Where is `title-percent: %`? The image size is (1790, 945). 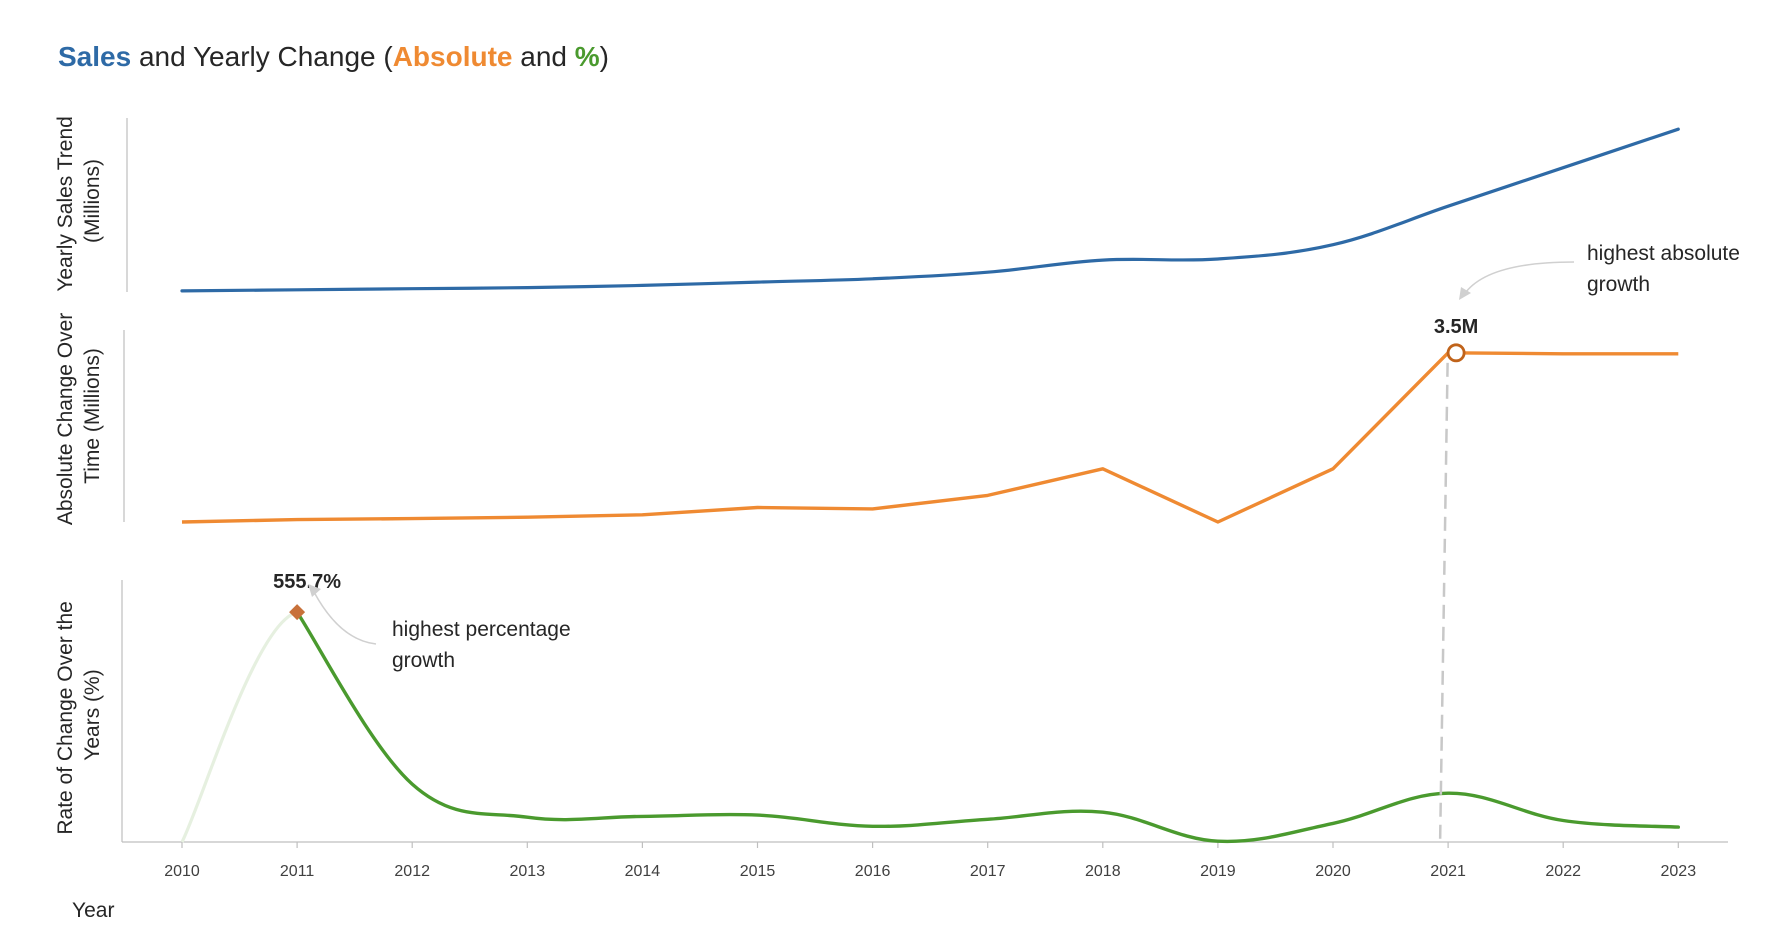
title-percent: % is located at coordinates (587, 56).